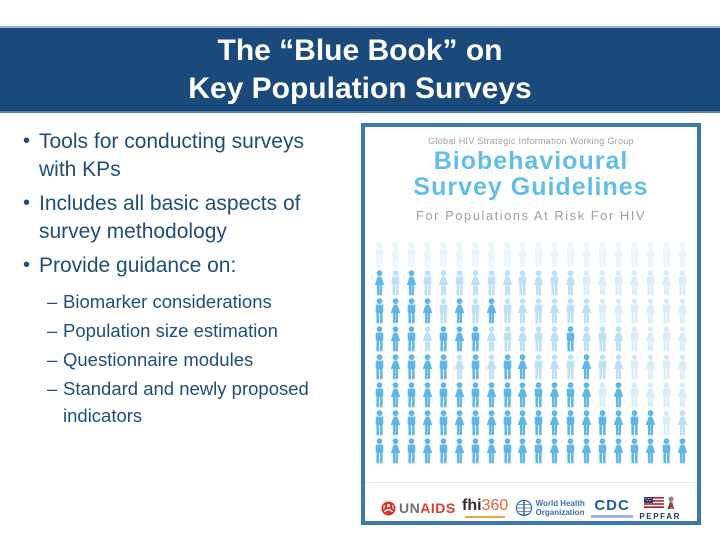 The height and width of the screenshot is (540, 720). Describe the element at coordinates (184, 155) in the screenshot. I see `bullet-item: Tools for conducting surveys with KPs` at that location.